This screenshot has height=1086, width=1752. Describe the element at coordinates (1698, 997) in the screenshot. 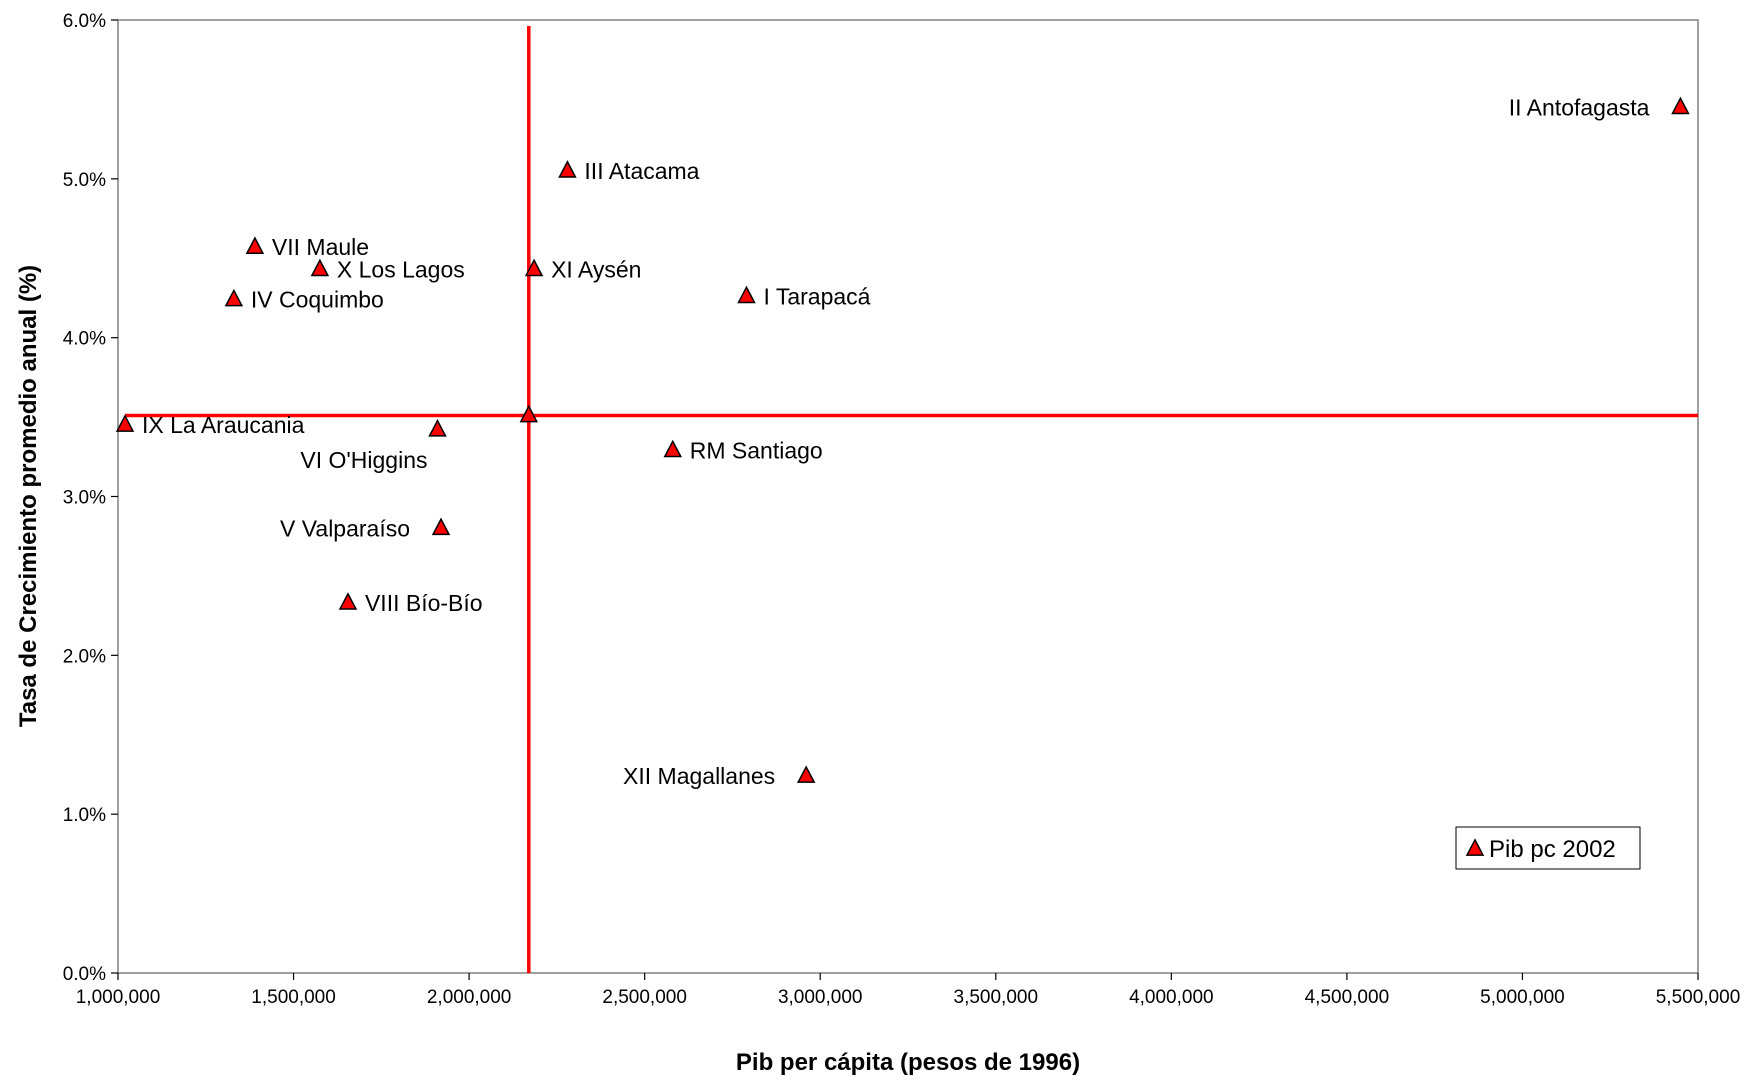

I see `x-tick-label: 5,500,000` at that location.